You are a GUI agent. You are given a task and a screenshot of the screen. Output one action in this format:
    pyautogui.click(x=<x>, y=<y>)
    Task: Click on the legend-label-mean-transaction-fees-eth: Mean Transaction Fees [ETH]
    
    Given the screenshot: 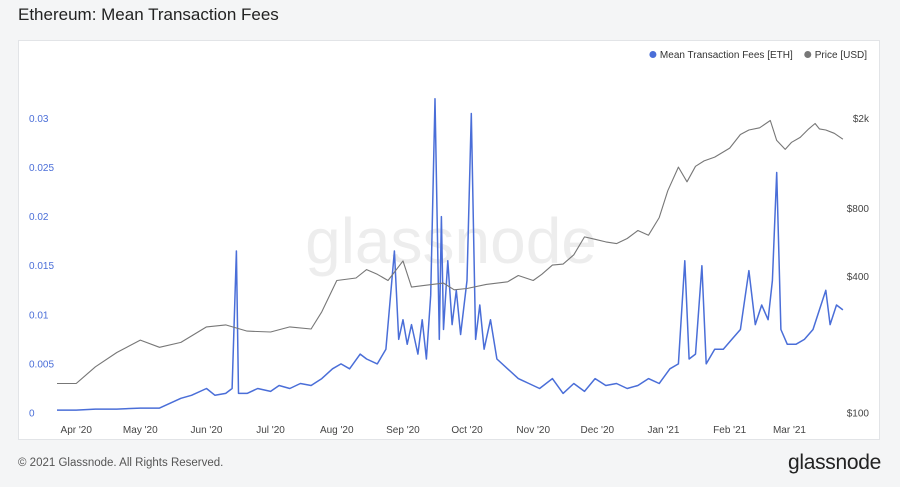 What is the action you would take?
    pyautogui.click(x=726, y=55)
    